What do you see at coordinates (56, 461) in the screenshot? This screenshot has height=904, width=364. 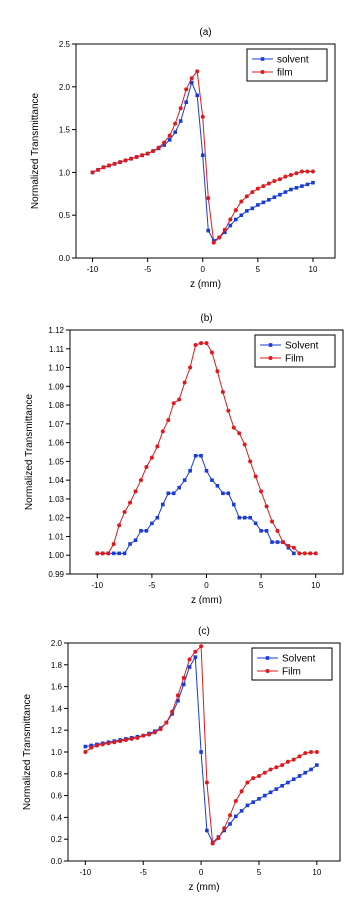 I see `y-tick-label: 1.05` at bounding box center [56, 461].